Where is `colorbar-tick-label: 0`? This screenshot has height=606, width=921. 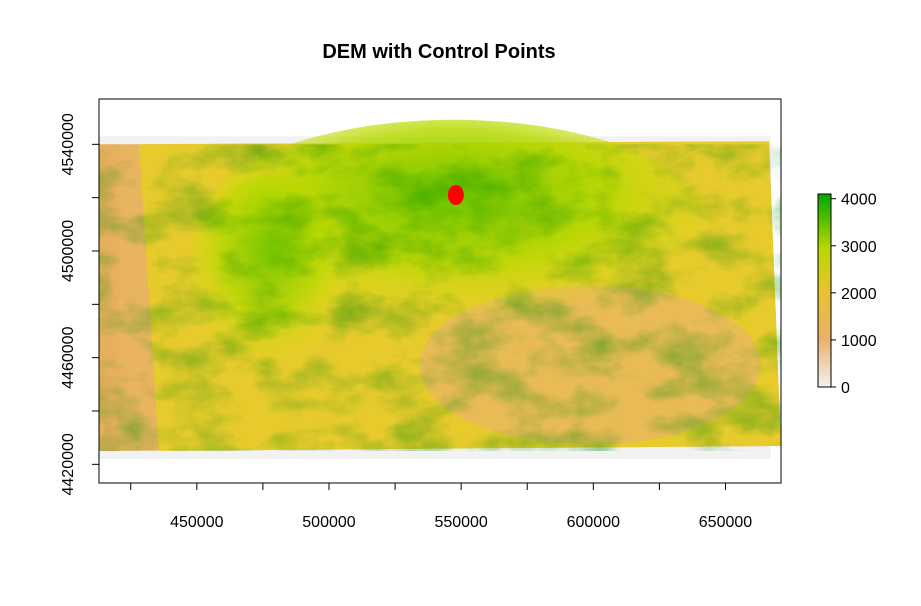
colorbar-tick-label: 0 is located at coordinates (845, 388).